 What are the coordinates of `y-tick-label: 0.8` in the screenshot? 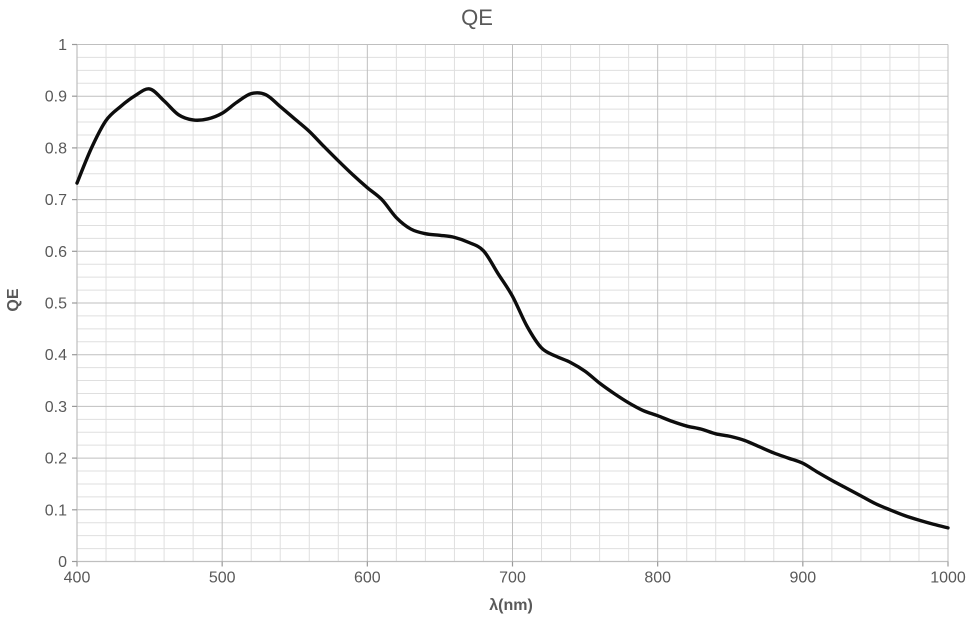 It's located at (56, 148).